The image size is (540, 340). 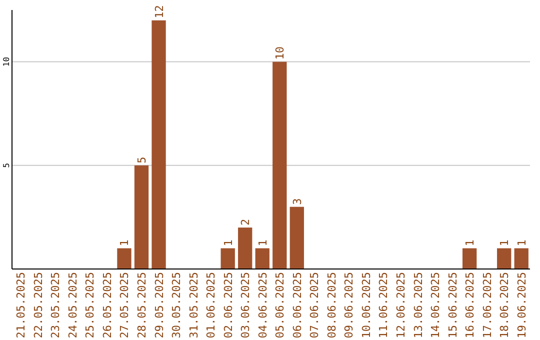 I want to click on x-tick-label: 02.06.2025, so click(x=228, y=305).